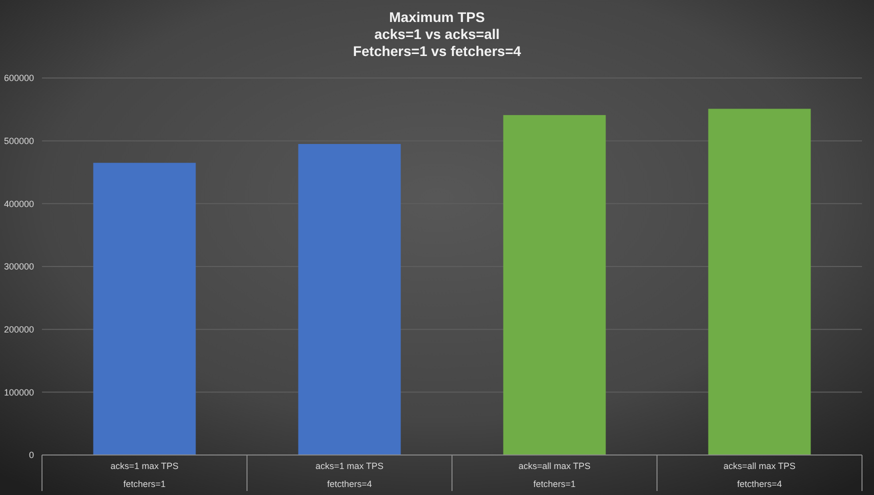  I want to click on y-tick-label: 300000, so click(19, 267).